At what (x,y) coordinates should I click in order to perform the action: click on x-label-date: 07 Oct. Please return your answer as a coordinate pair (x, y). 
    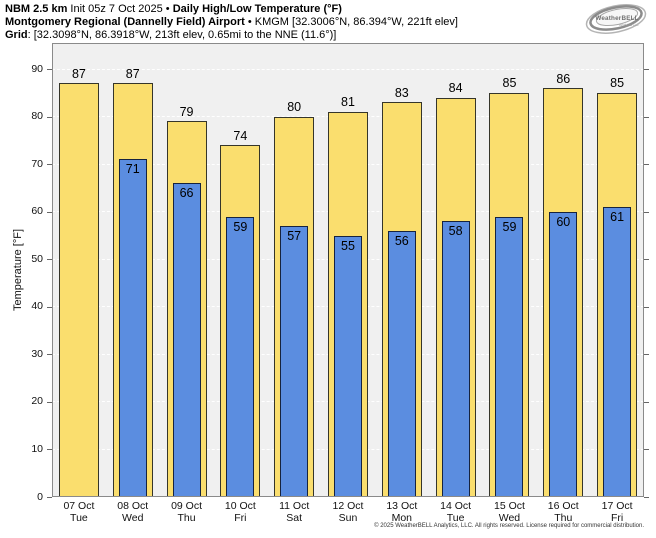
    Looking at the image, I should click on (79, 506).